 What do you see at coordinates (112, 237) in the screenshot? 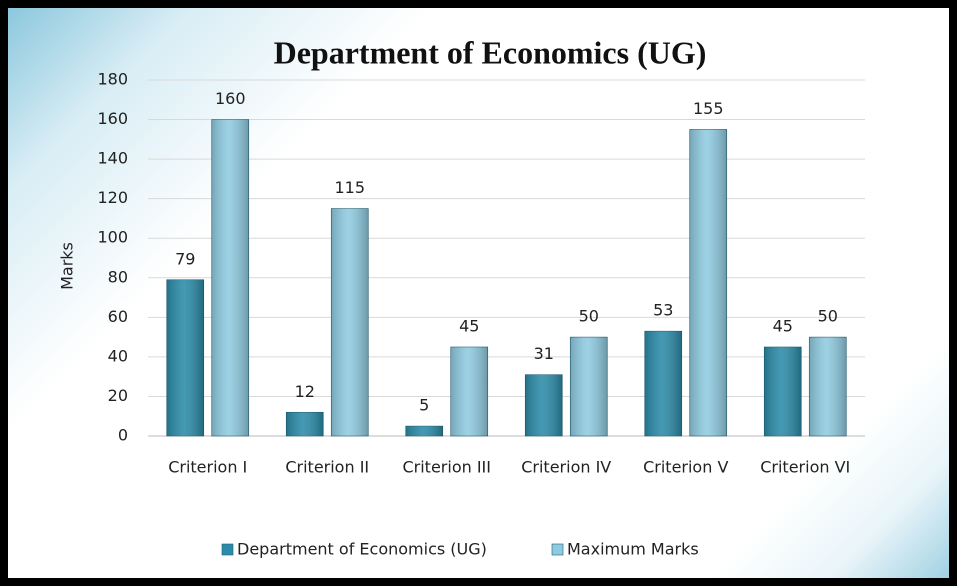
I see `y-tick-label: 100` at bounding box center [112, 237].